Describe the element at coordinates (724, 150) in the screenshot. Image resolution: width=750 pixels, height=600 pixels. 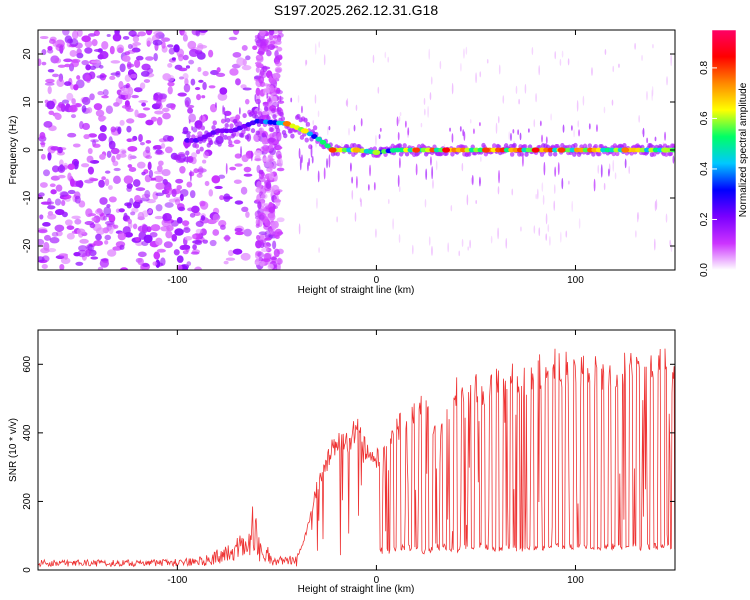
I see `colorbar-gradient` at that location.